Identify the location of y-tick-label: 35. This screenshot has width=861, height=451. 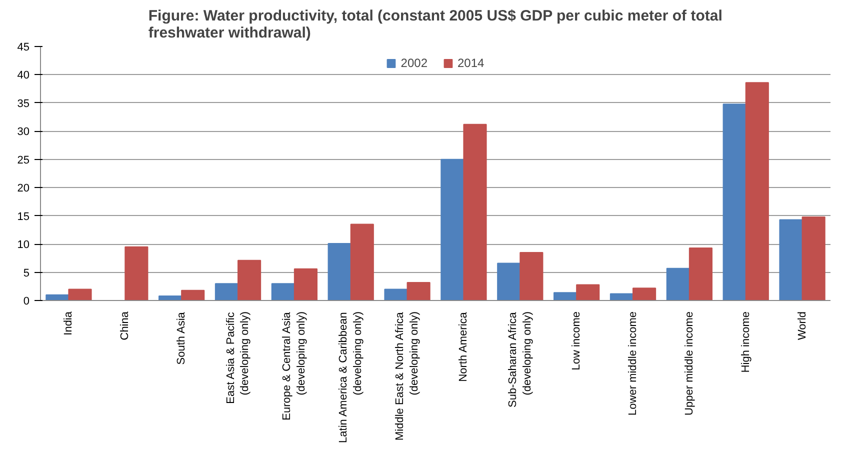
(23, 104).